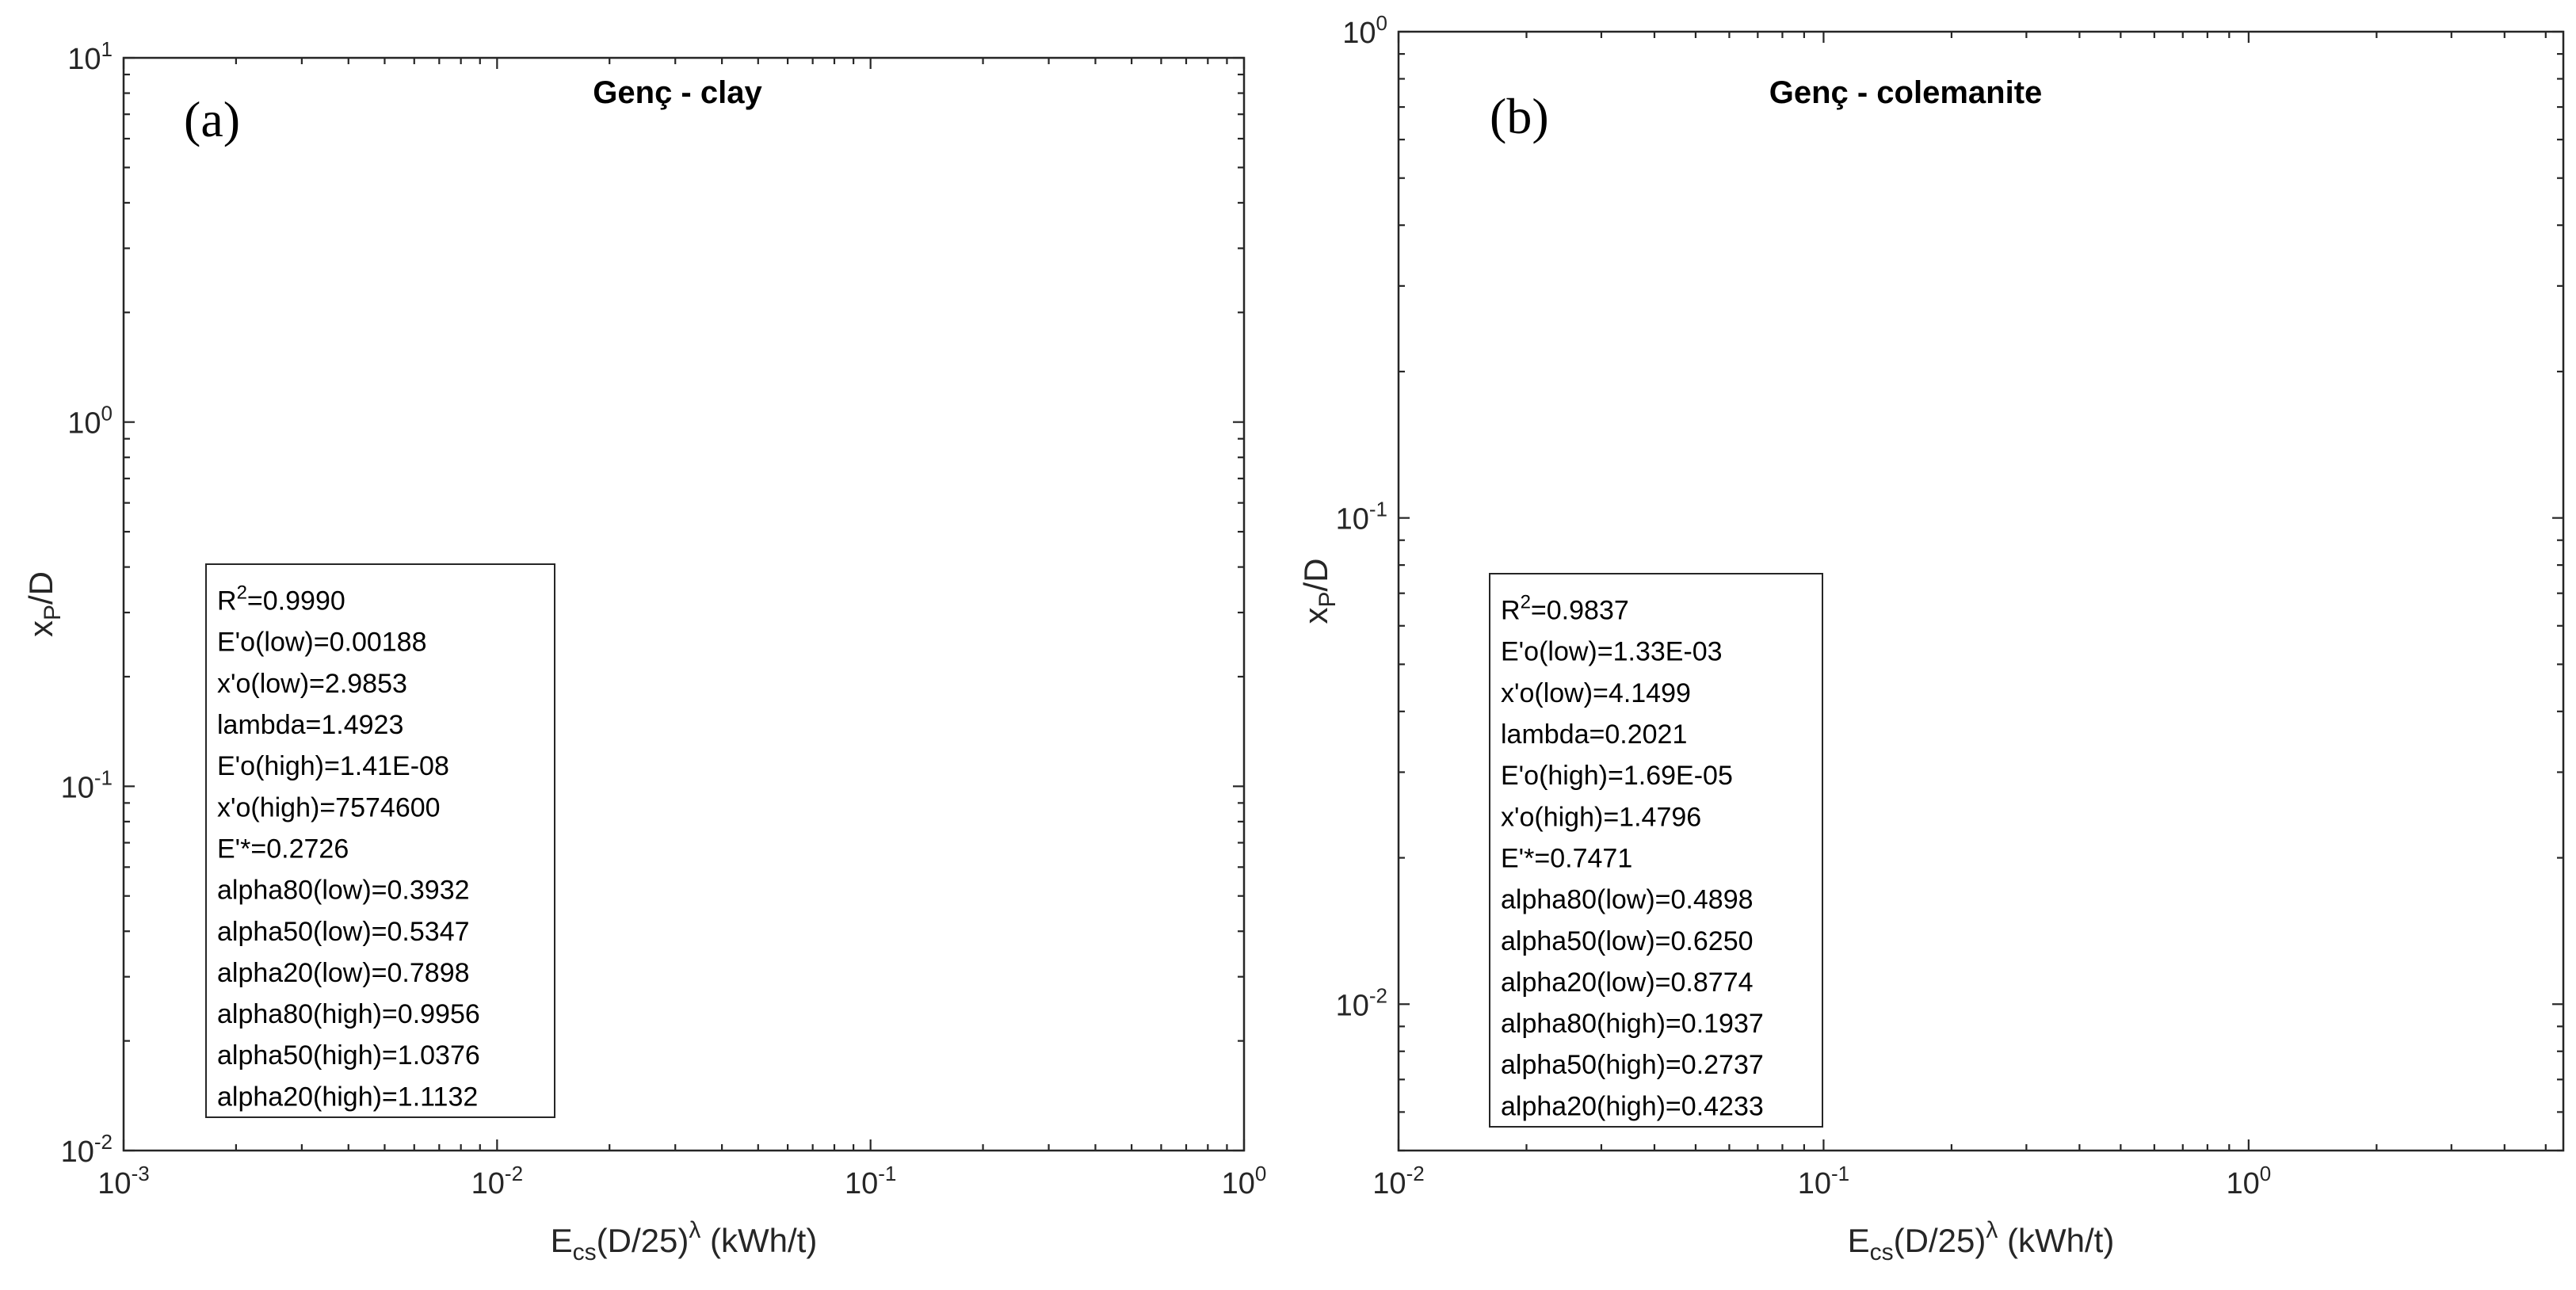  I want to click on parameter-line: alpha50(low)=0.5347, so click(343, 932).